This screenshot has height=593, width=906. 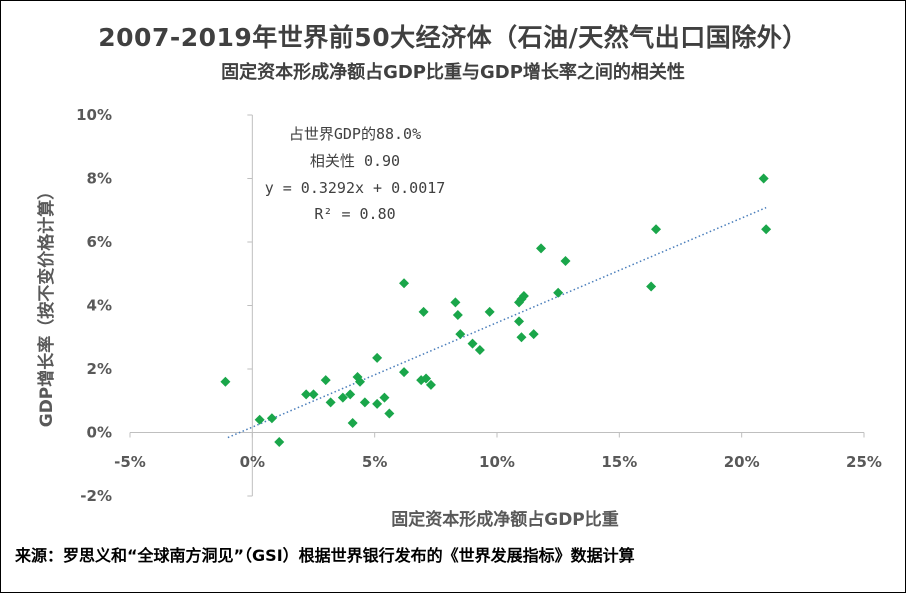 What do you see at coordinates (864, 462) in the screenshot?
I see `x-tick-label: 25%` at bounding box center [864, 462].